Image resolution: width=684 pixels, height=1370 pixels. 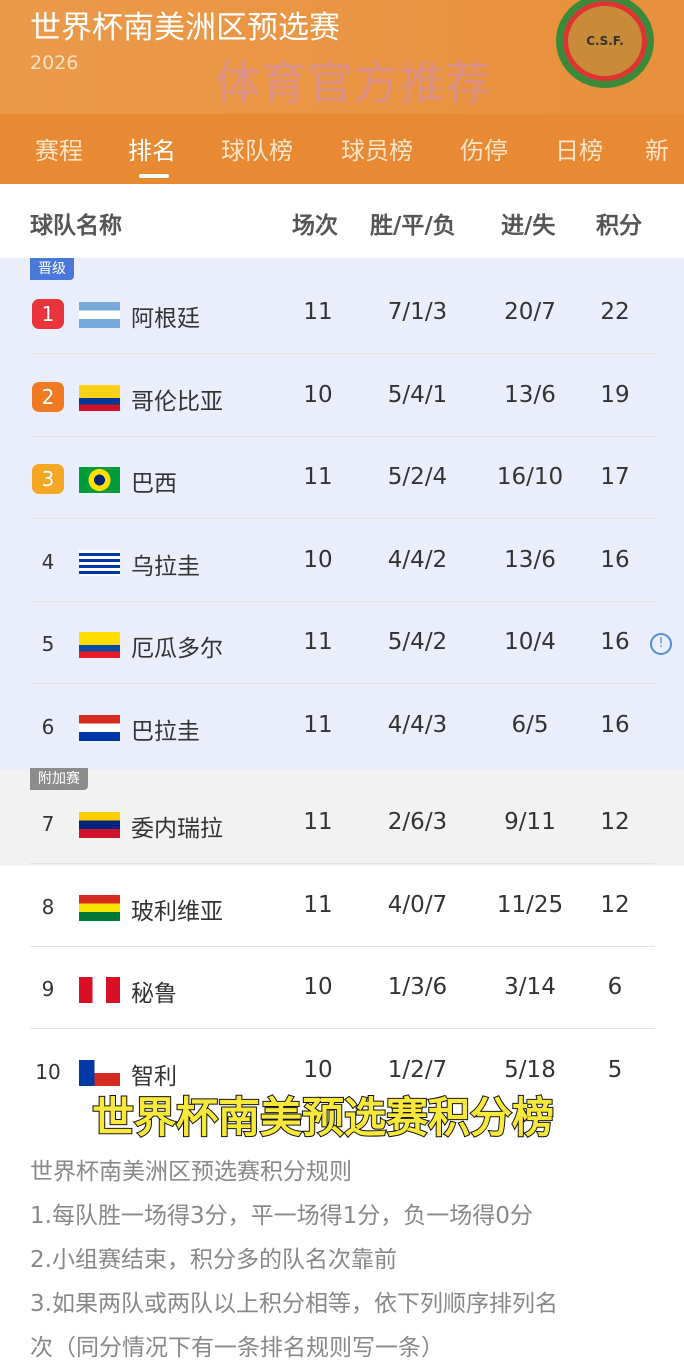 I want to click on ecuador-flag-icon, so click(x=99, y=645).